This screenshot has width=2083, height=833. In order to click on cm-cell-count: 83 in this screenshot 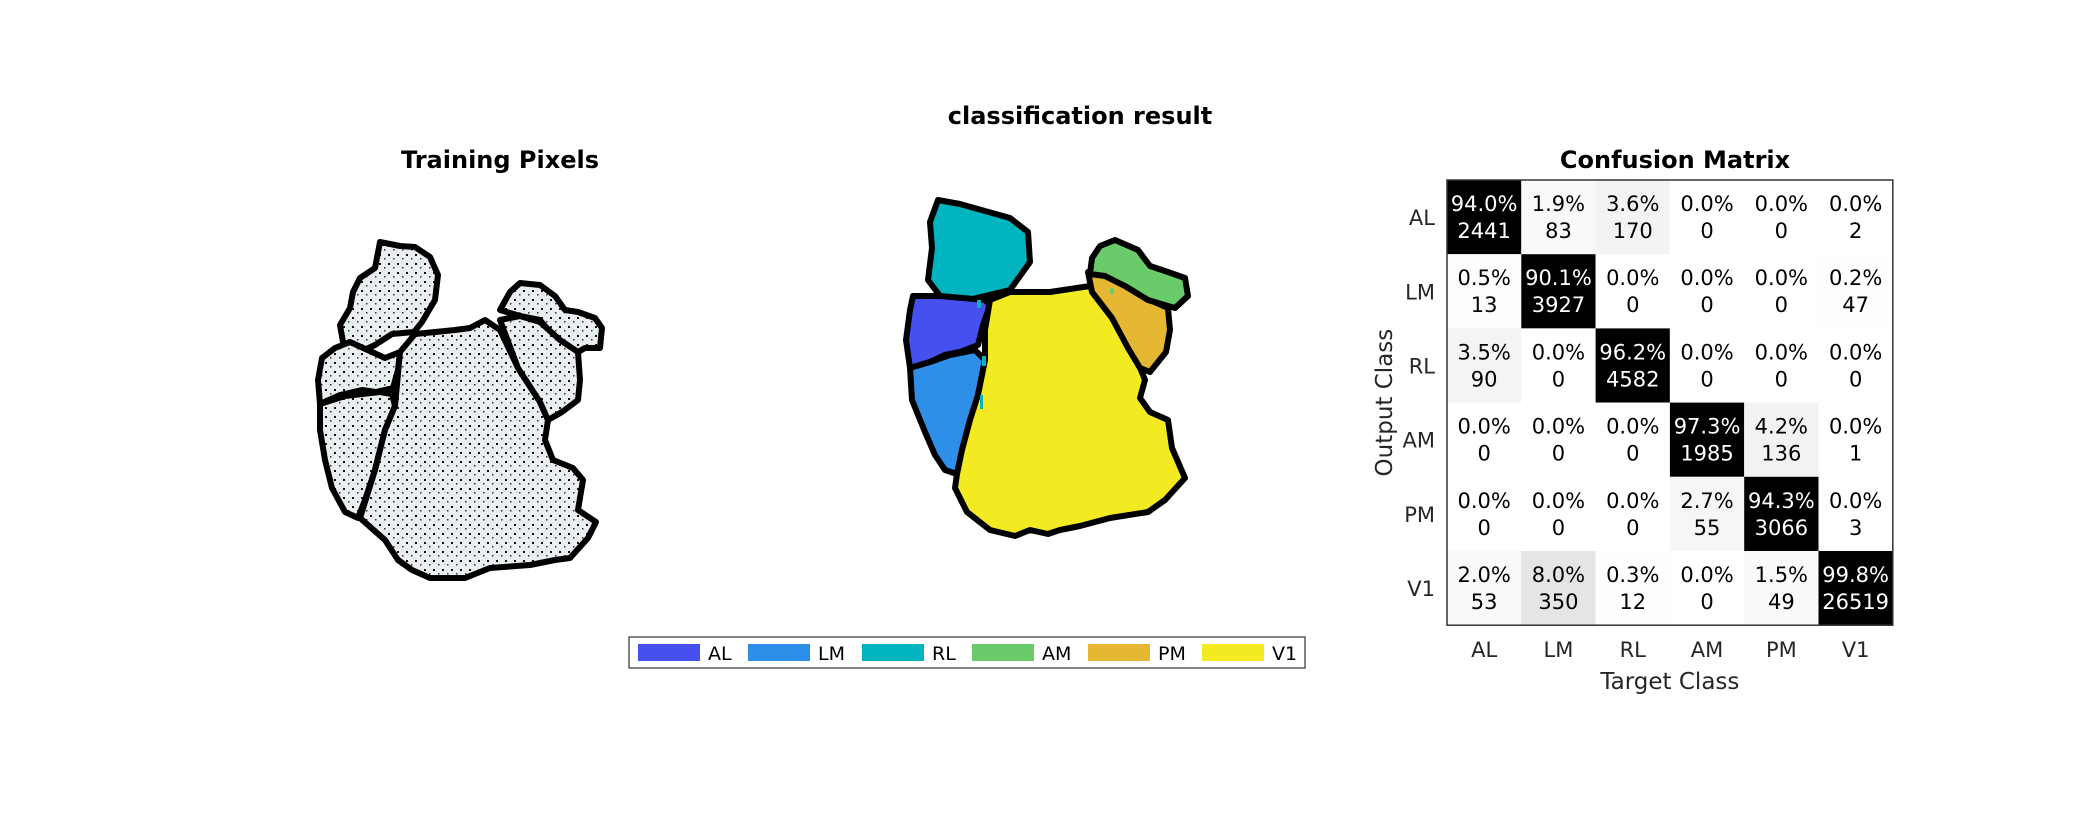, I will do `click(1558, 231)`.